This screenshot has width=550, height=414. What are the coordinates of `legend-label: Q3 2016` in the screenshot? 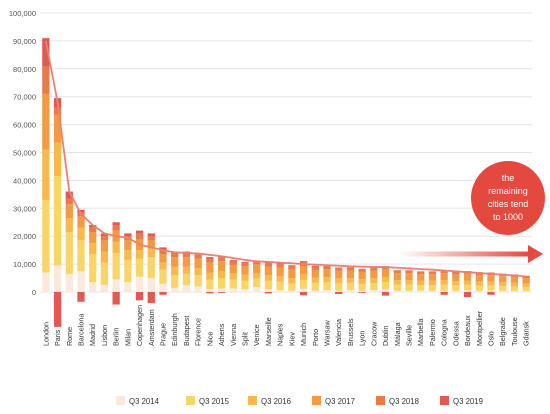 It's located at (276, 401).